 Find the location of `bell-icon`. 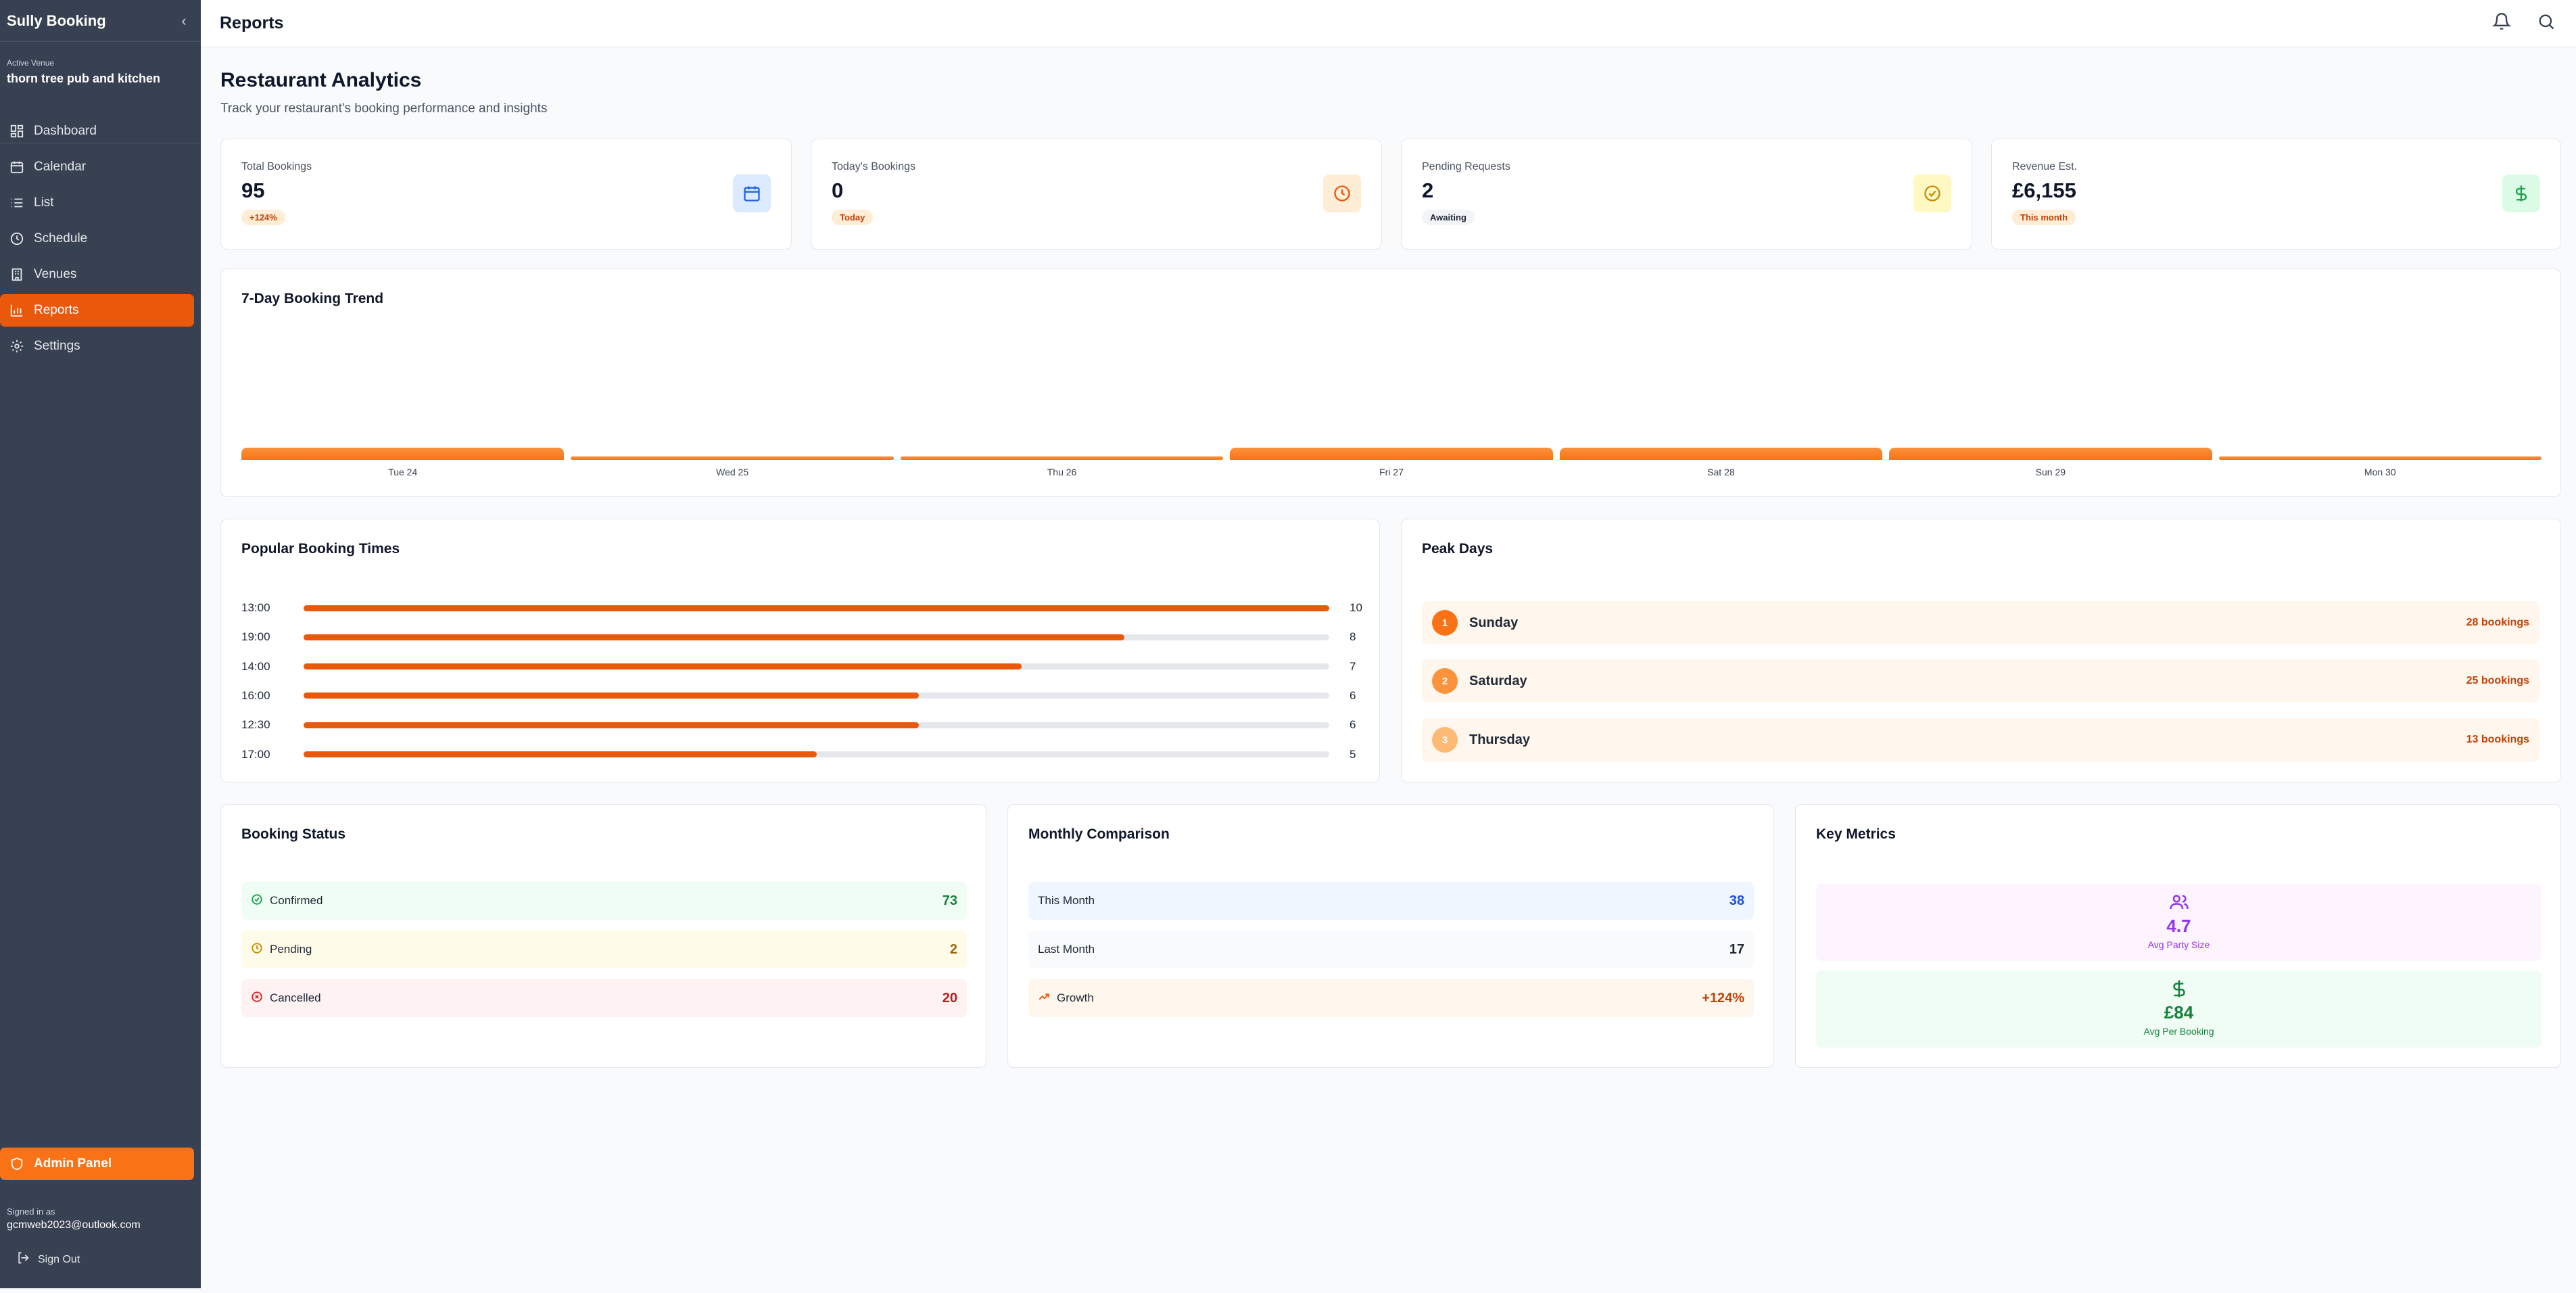

bell-icon is located at coordinates (2502, 22).